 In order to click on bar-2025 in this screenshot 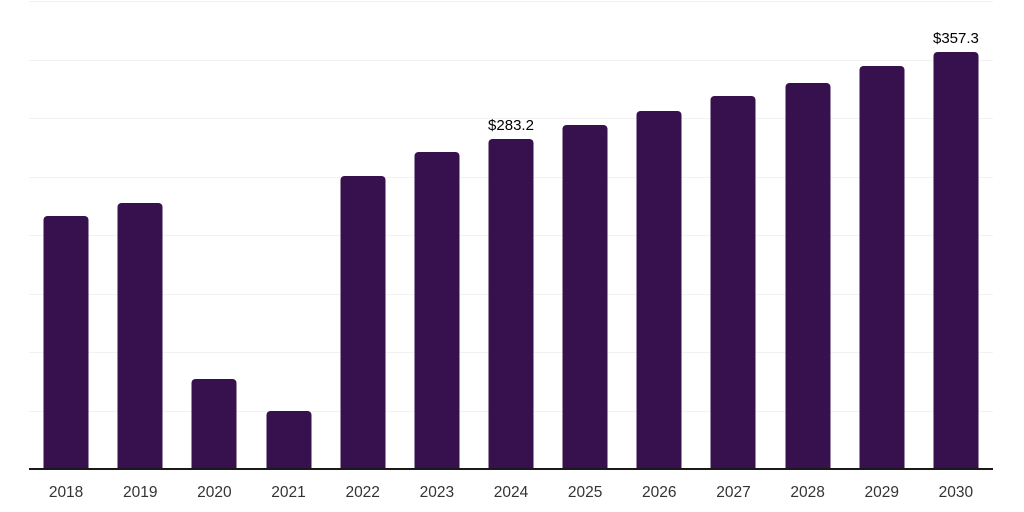, I will do `click(585, 297)`.